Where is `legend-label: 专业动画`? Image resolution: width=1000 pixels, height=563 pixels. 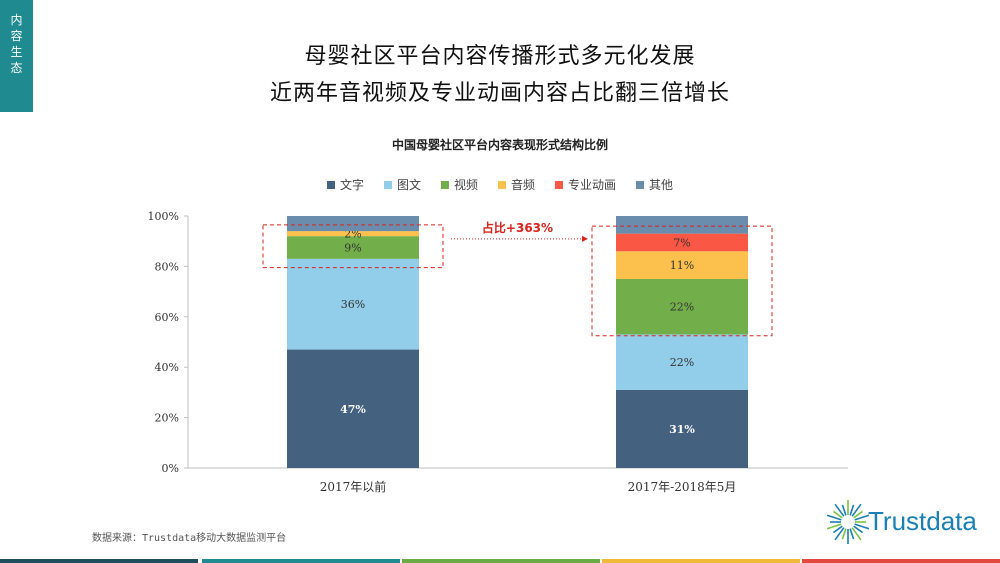
legend-label: 专业动画 is located at coordinates (592, 185).